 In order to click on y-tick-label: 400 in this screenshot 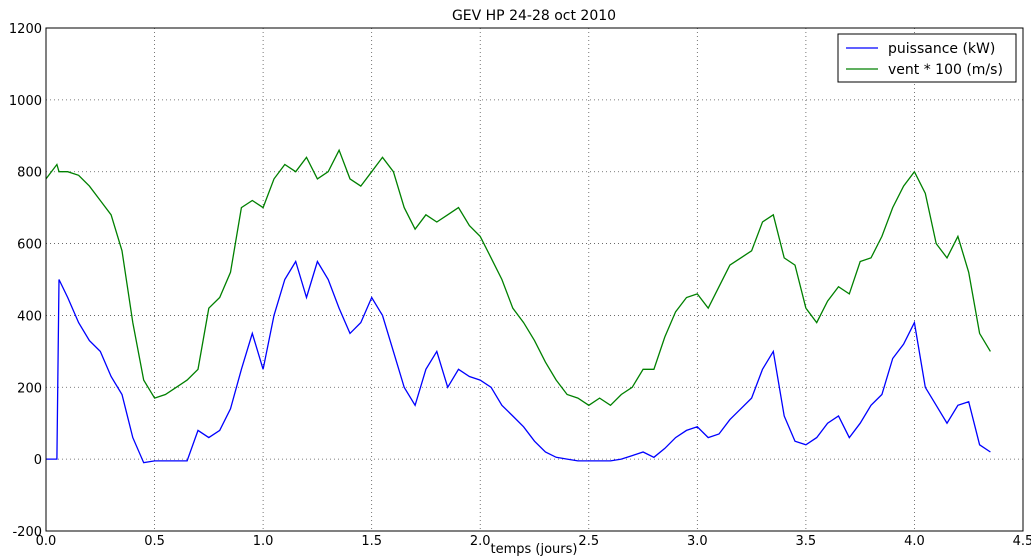, I will do `click(29, 316)`.